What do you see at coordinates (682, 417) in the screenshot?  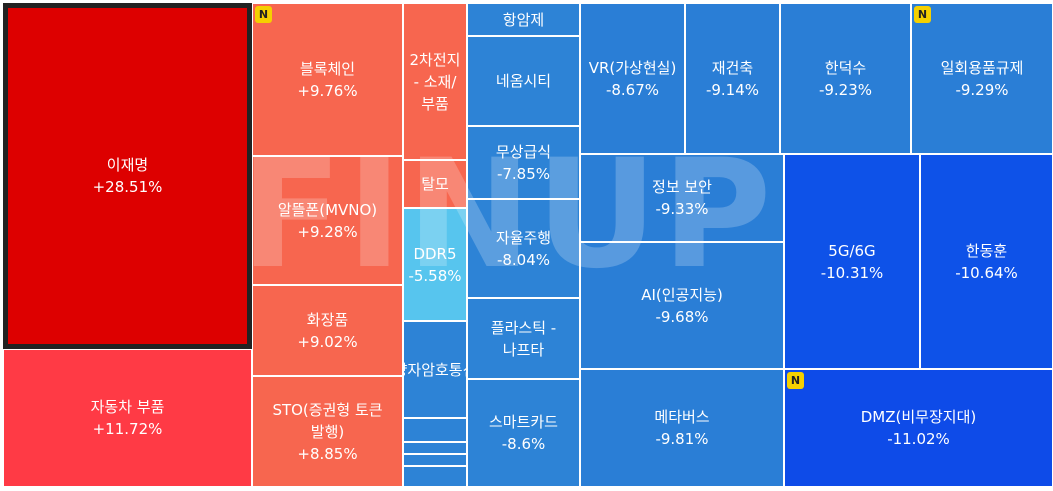 I see `tile-name: 메타버스` at bounding box center [682, 417].